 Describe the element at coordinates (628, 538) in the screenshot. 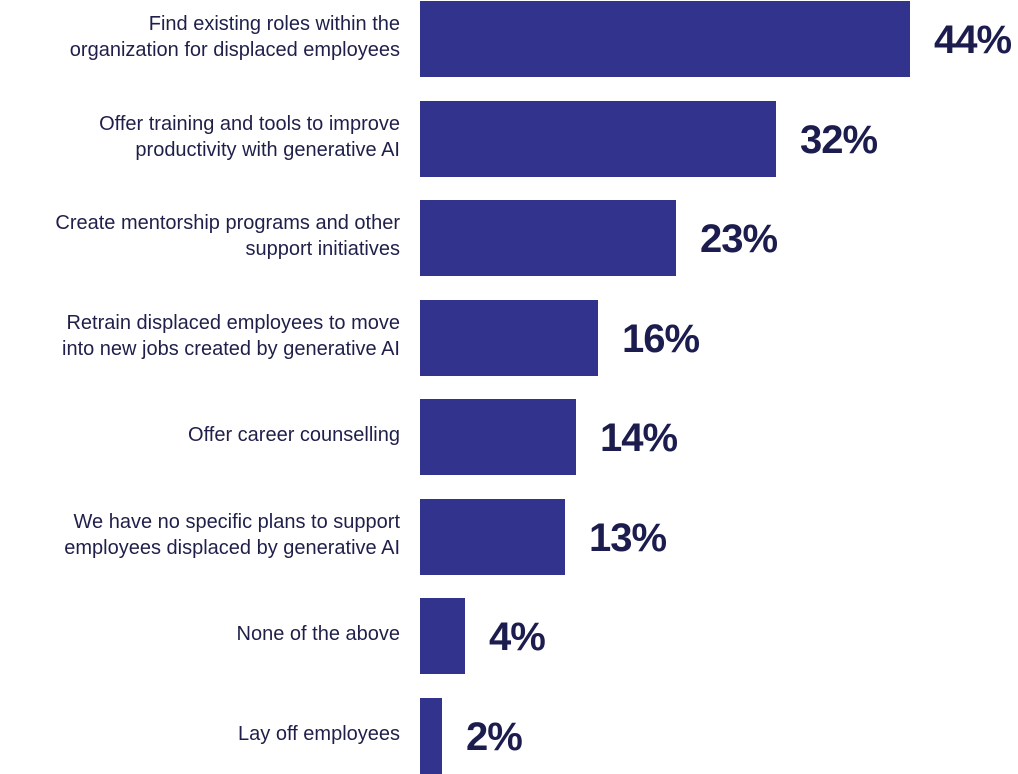

I see `value-label: 13%` at that location.